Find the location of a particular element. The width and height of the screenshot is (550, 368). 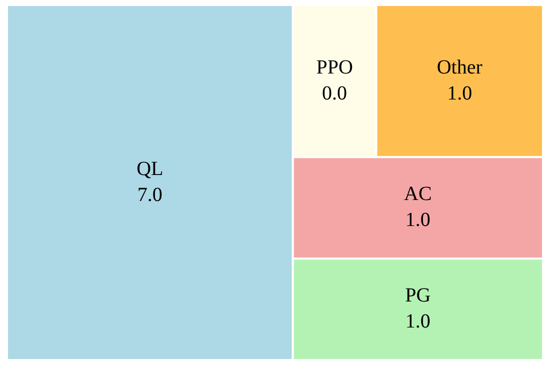

category-label: QL is located at coordinates (150, 169).